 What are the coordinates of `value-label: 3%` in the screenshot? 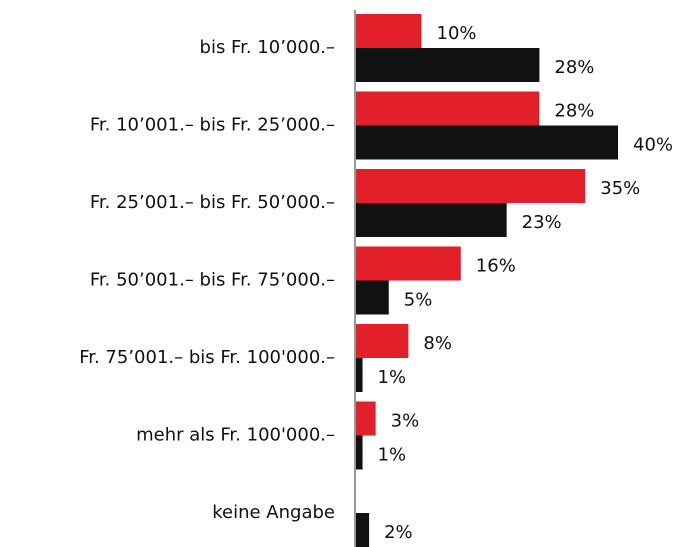 It's located at (405, 421).